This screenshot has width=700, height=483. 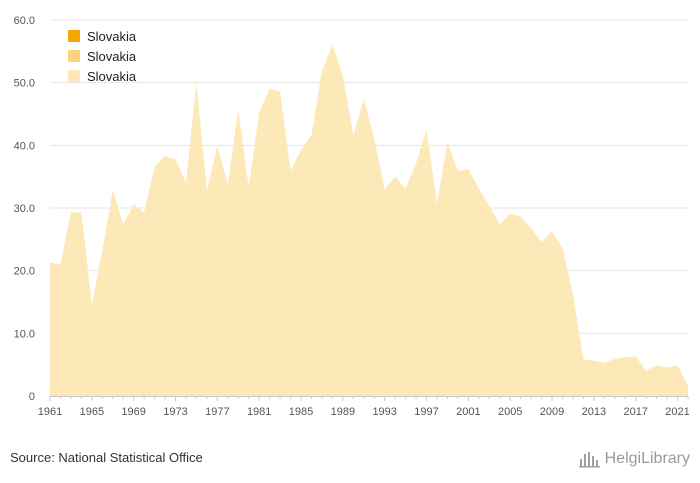 What do you see at coordinates (24, 146) in the screenshot?
I see `y-tick-label: 40.0` at bounding box center [24, 146].